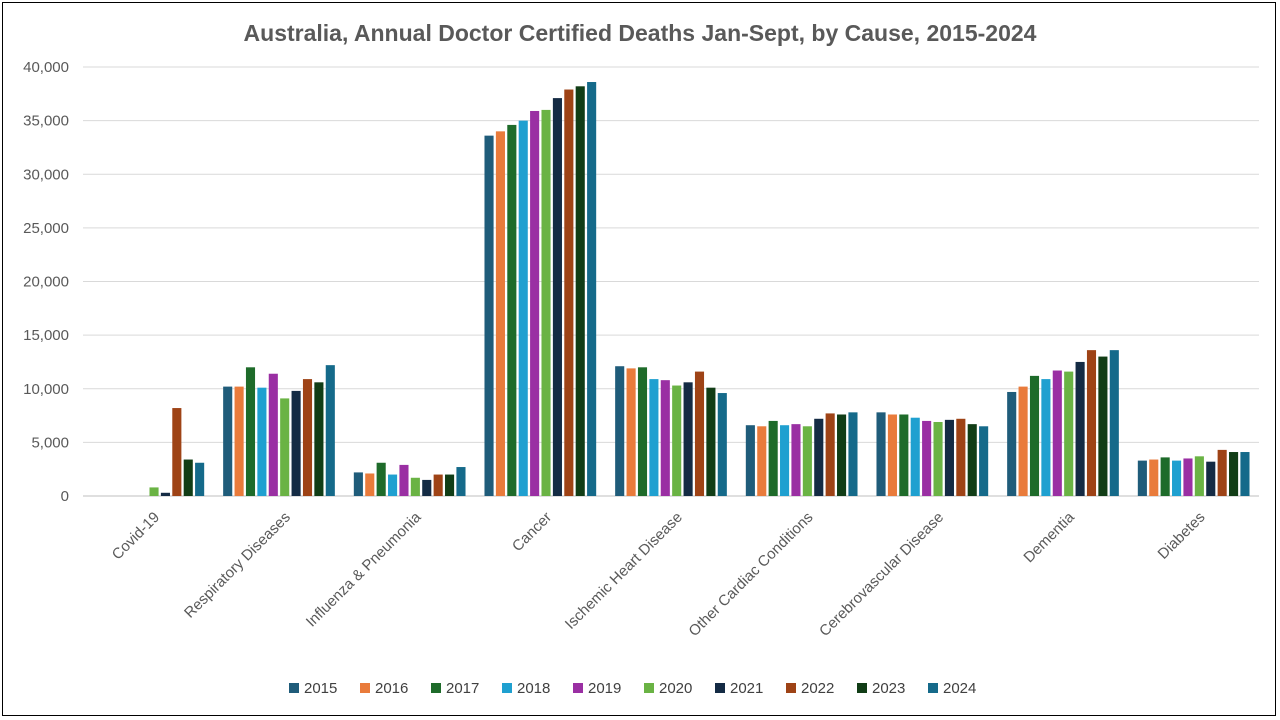 Image resolution: width=1280 pixels, height=720 pixels. I want to click on legend-label-2018: 2018, so click(533, 688).